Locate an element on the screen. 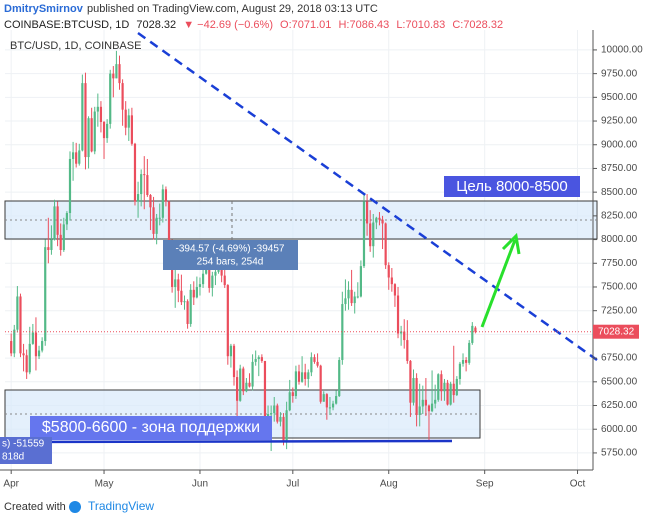  support-line is located at coordinates (228, 441).